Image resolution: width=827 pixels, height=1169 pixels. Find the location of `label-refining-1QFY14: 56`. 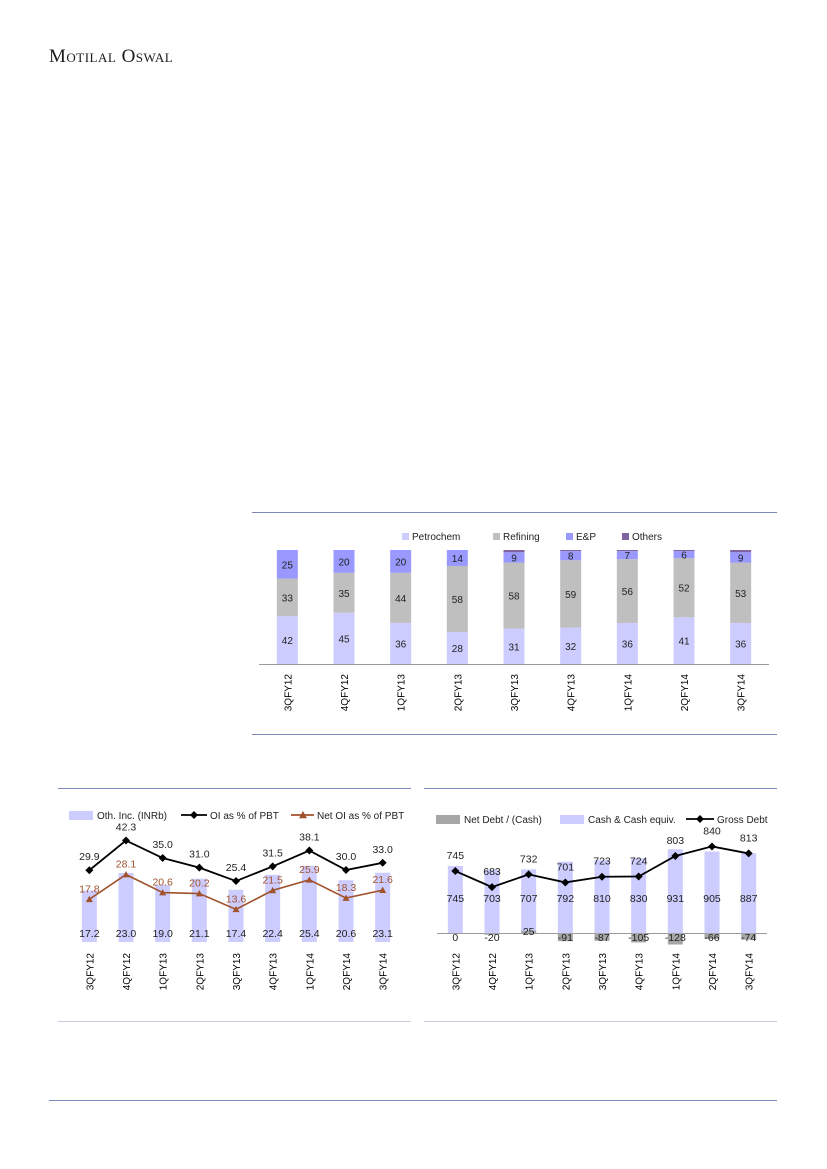

label-refining-1QFY14: 56 is located at coordinates (628, 592).